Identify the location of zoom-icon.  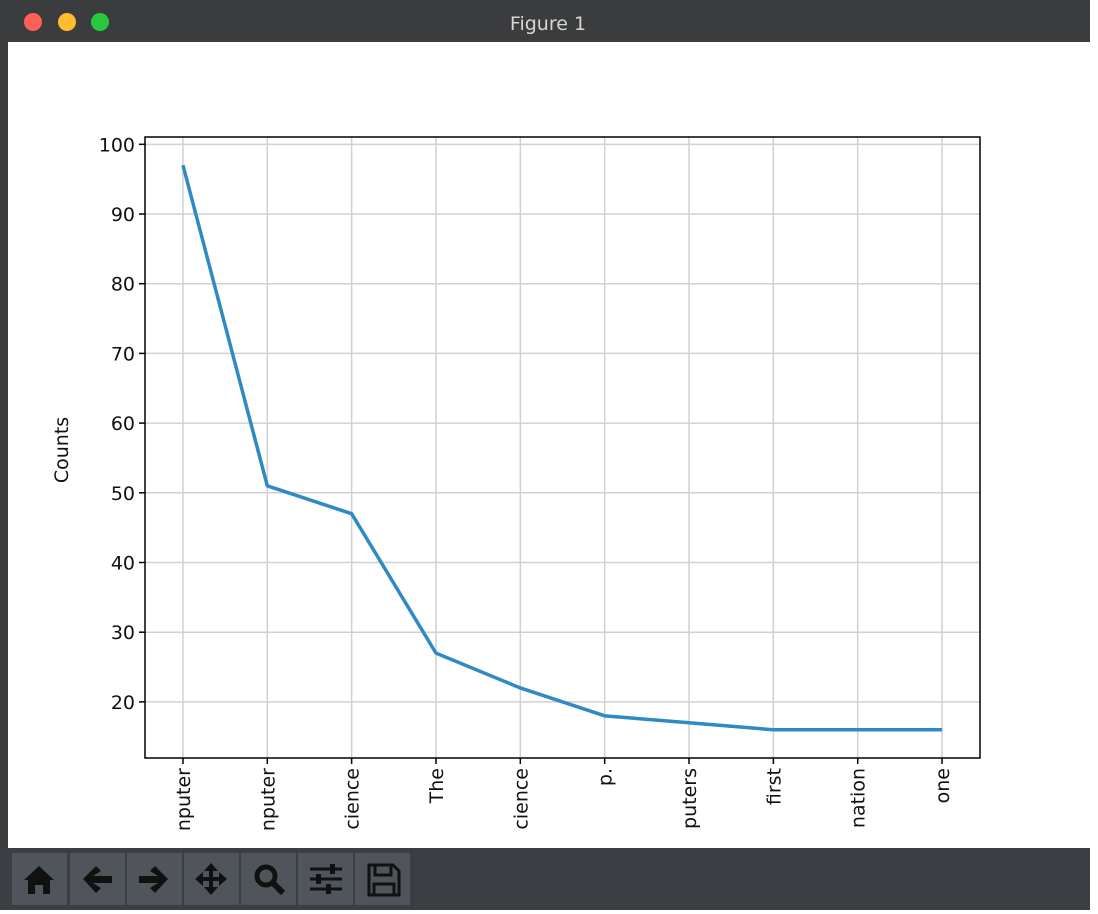
(266, 876).